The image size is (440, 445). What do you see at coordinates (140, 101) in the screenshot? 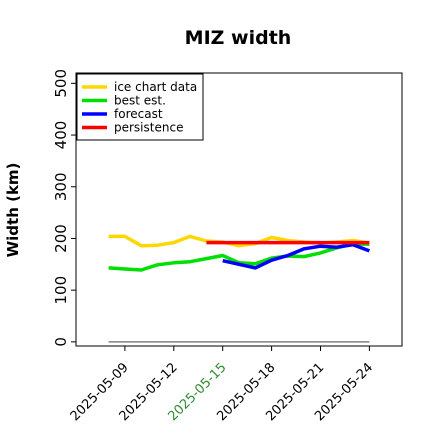
I see `legend-label: best est.` at bounding box center [140, 101].